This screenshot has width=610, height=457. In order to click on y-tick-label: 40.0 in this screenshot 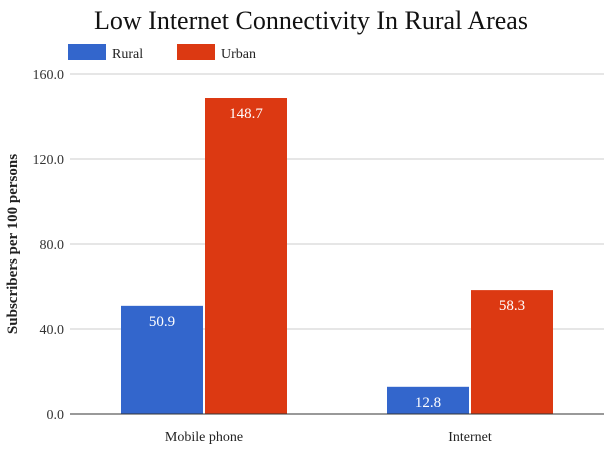, I will do `click(52, 330)`.